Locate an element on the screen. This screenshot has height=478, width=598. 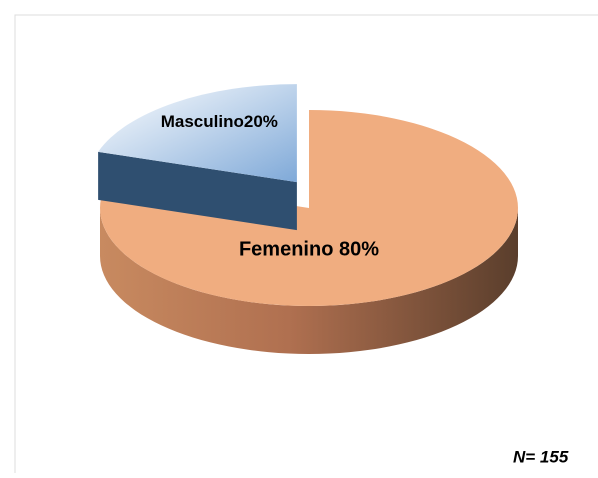
data-label: Femenino 80% is located at coordinates (309, 249).